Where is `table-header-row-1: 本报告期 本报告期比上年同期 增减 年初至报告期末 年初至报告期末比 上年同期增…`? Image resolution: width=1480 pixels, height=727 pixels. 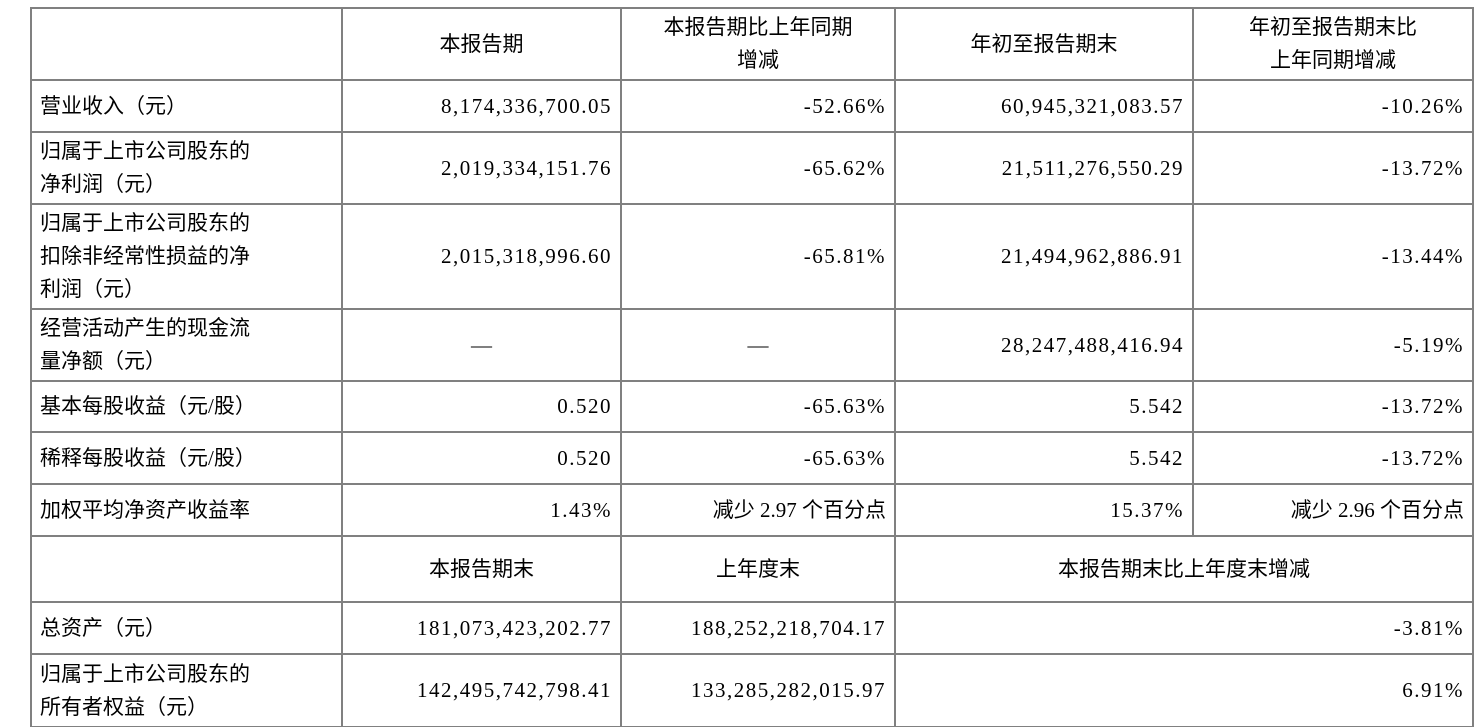
table-header-row-1: 本报告期 本报告期比上年同期 增减 年初至报告期末 年初至报告期末比 上年同期增… is located at coordinates (752, 44).